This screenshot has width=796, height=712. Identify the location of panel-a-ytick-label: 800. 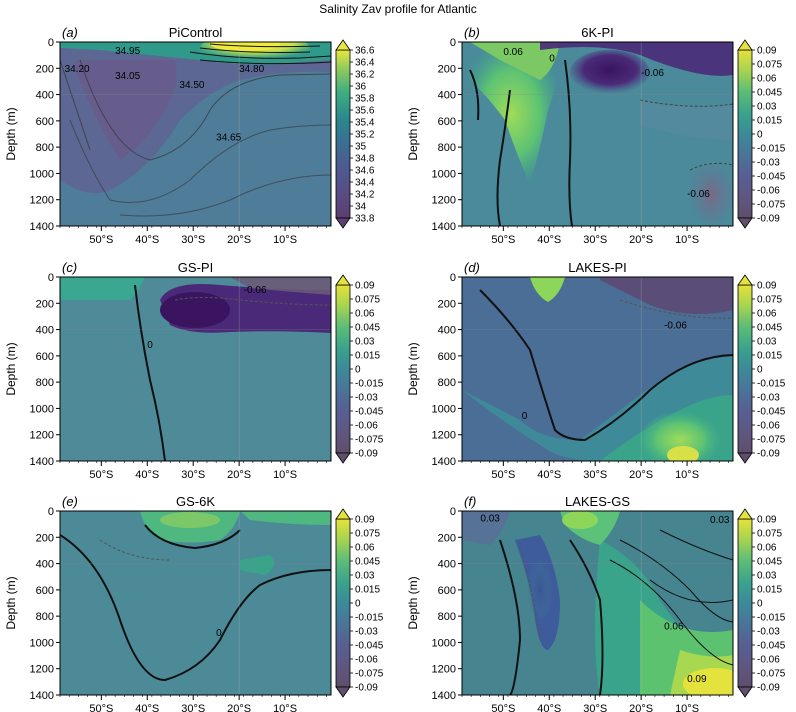
(45, 148).